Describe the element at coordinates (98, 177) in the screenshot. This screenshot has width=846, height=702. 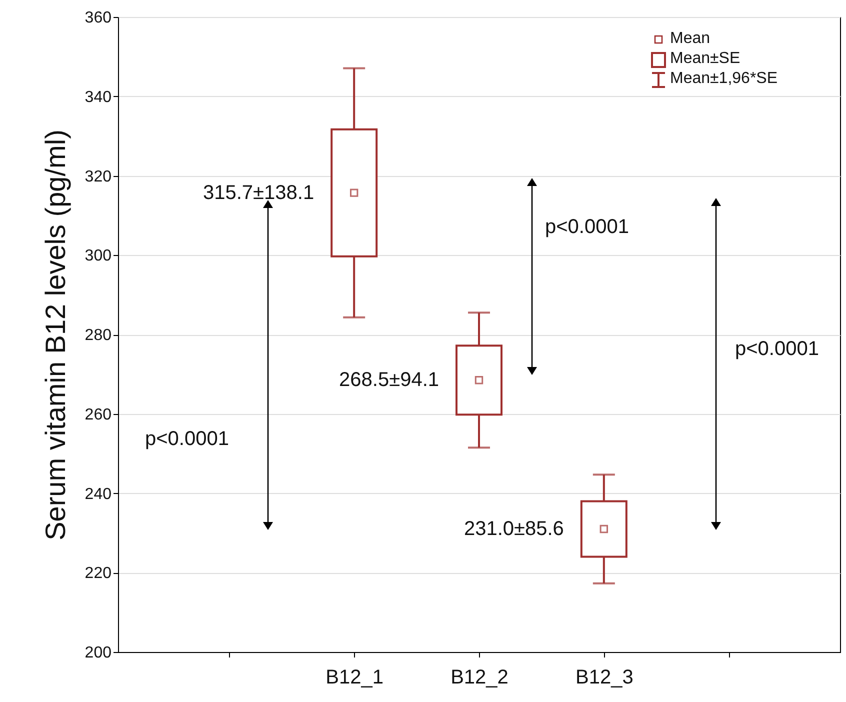
I see `y-tick-label: 320` at that location.